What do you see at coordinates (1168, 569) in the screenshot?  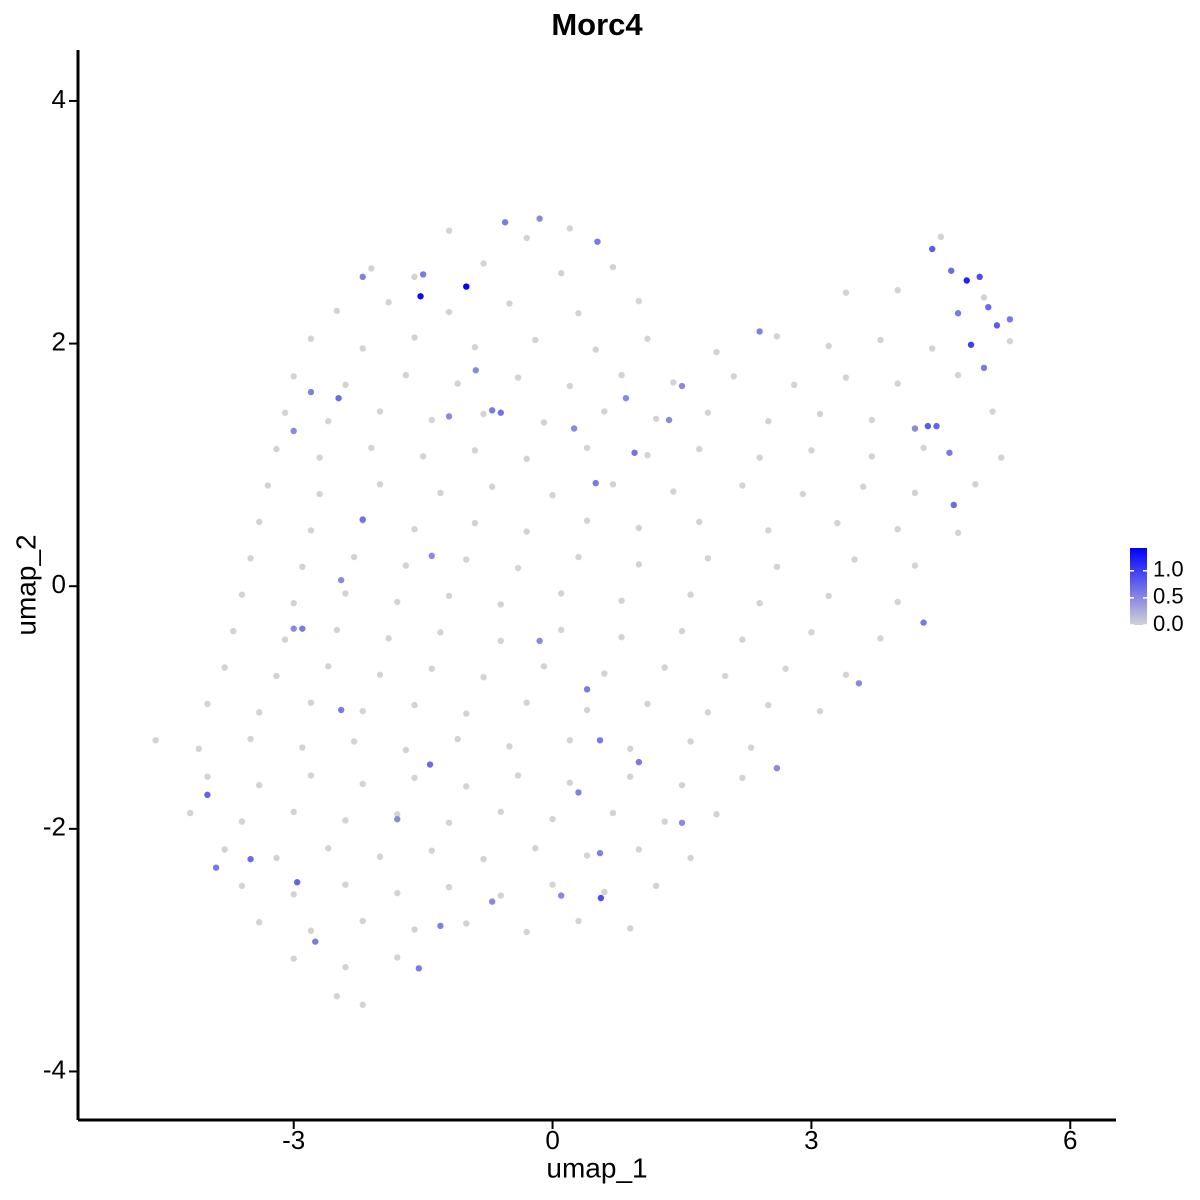 I see `colorbar-label: 1.0` at bounding box center [1168, 569].